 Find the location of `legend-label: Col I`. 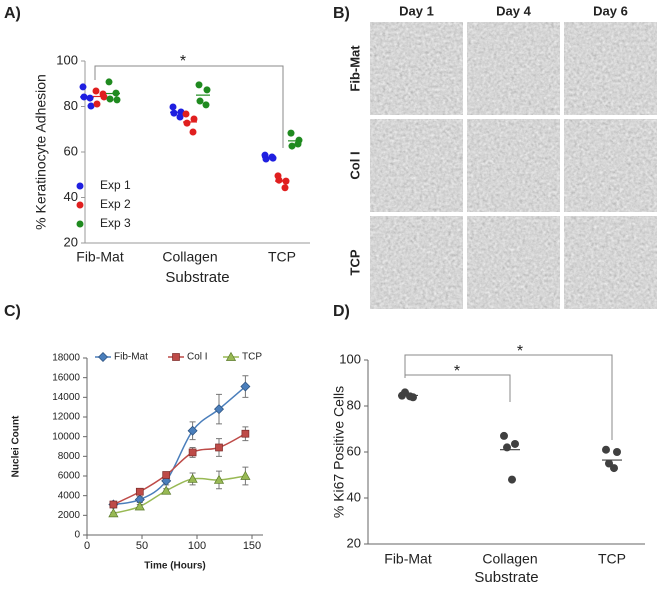

legend-label: Col I is located at coordinates (197, 357).